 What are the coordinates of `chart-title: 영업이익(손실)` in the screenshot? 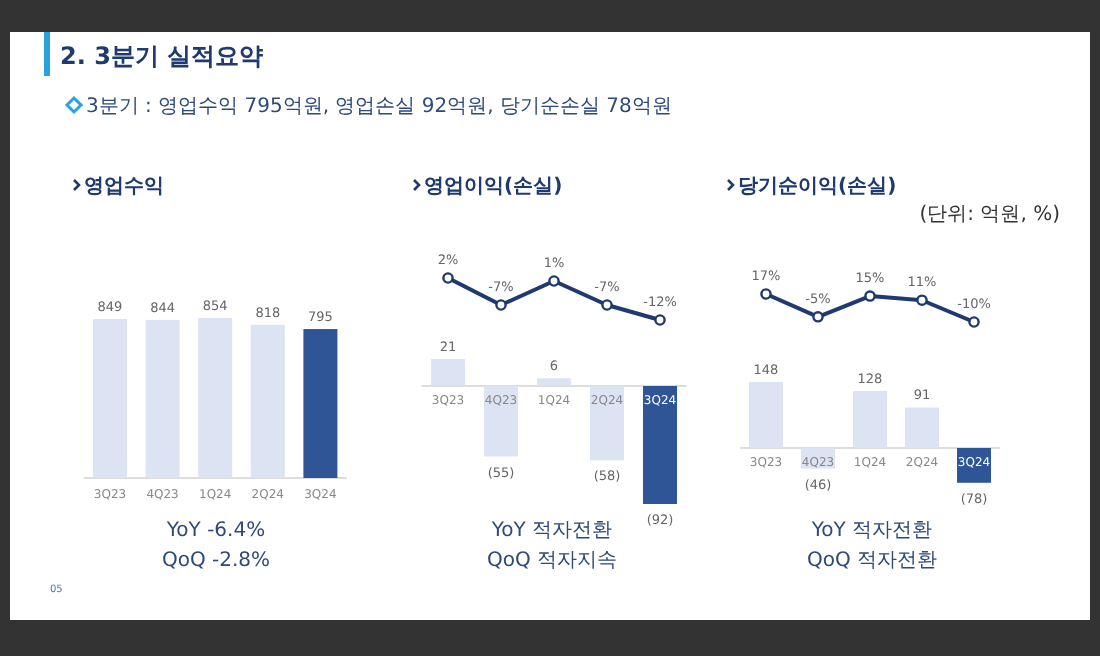 It's located at (493, 187).